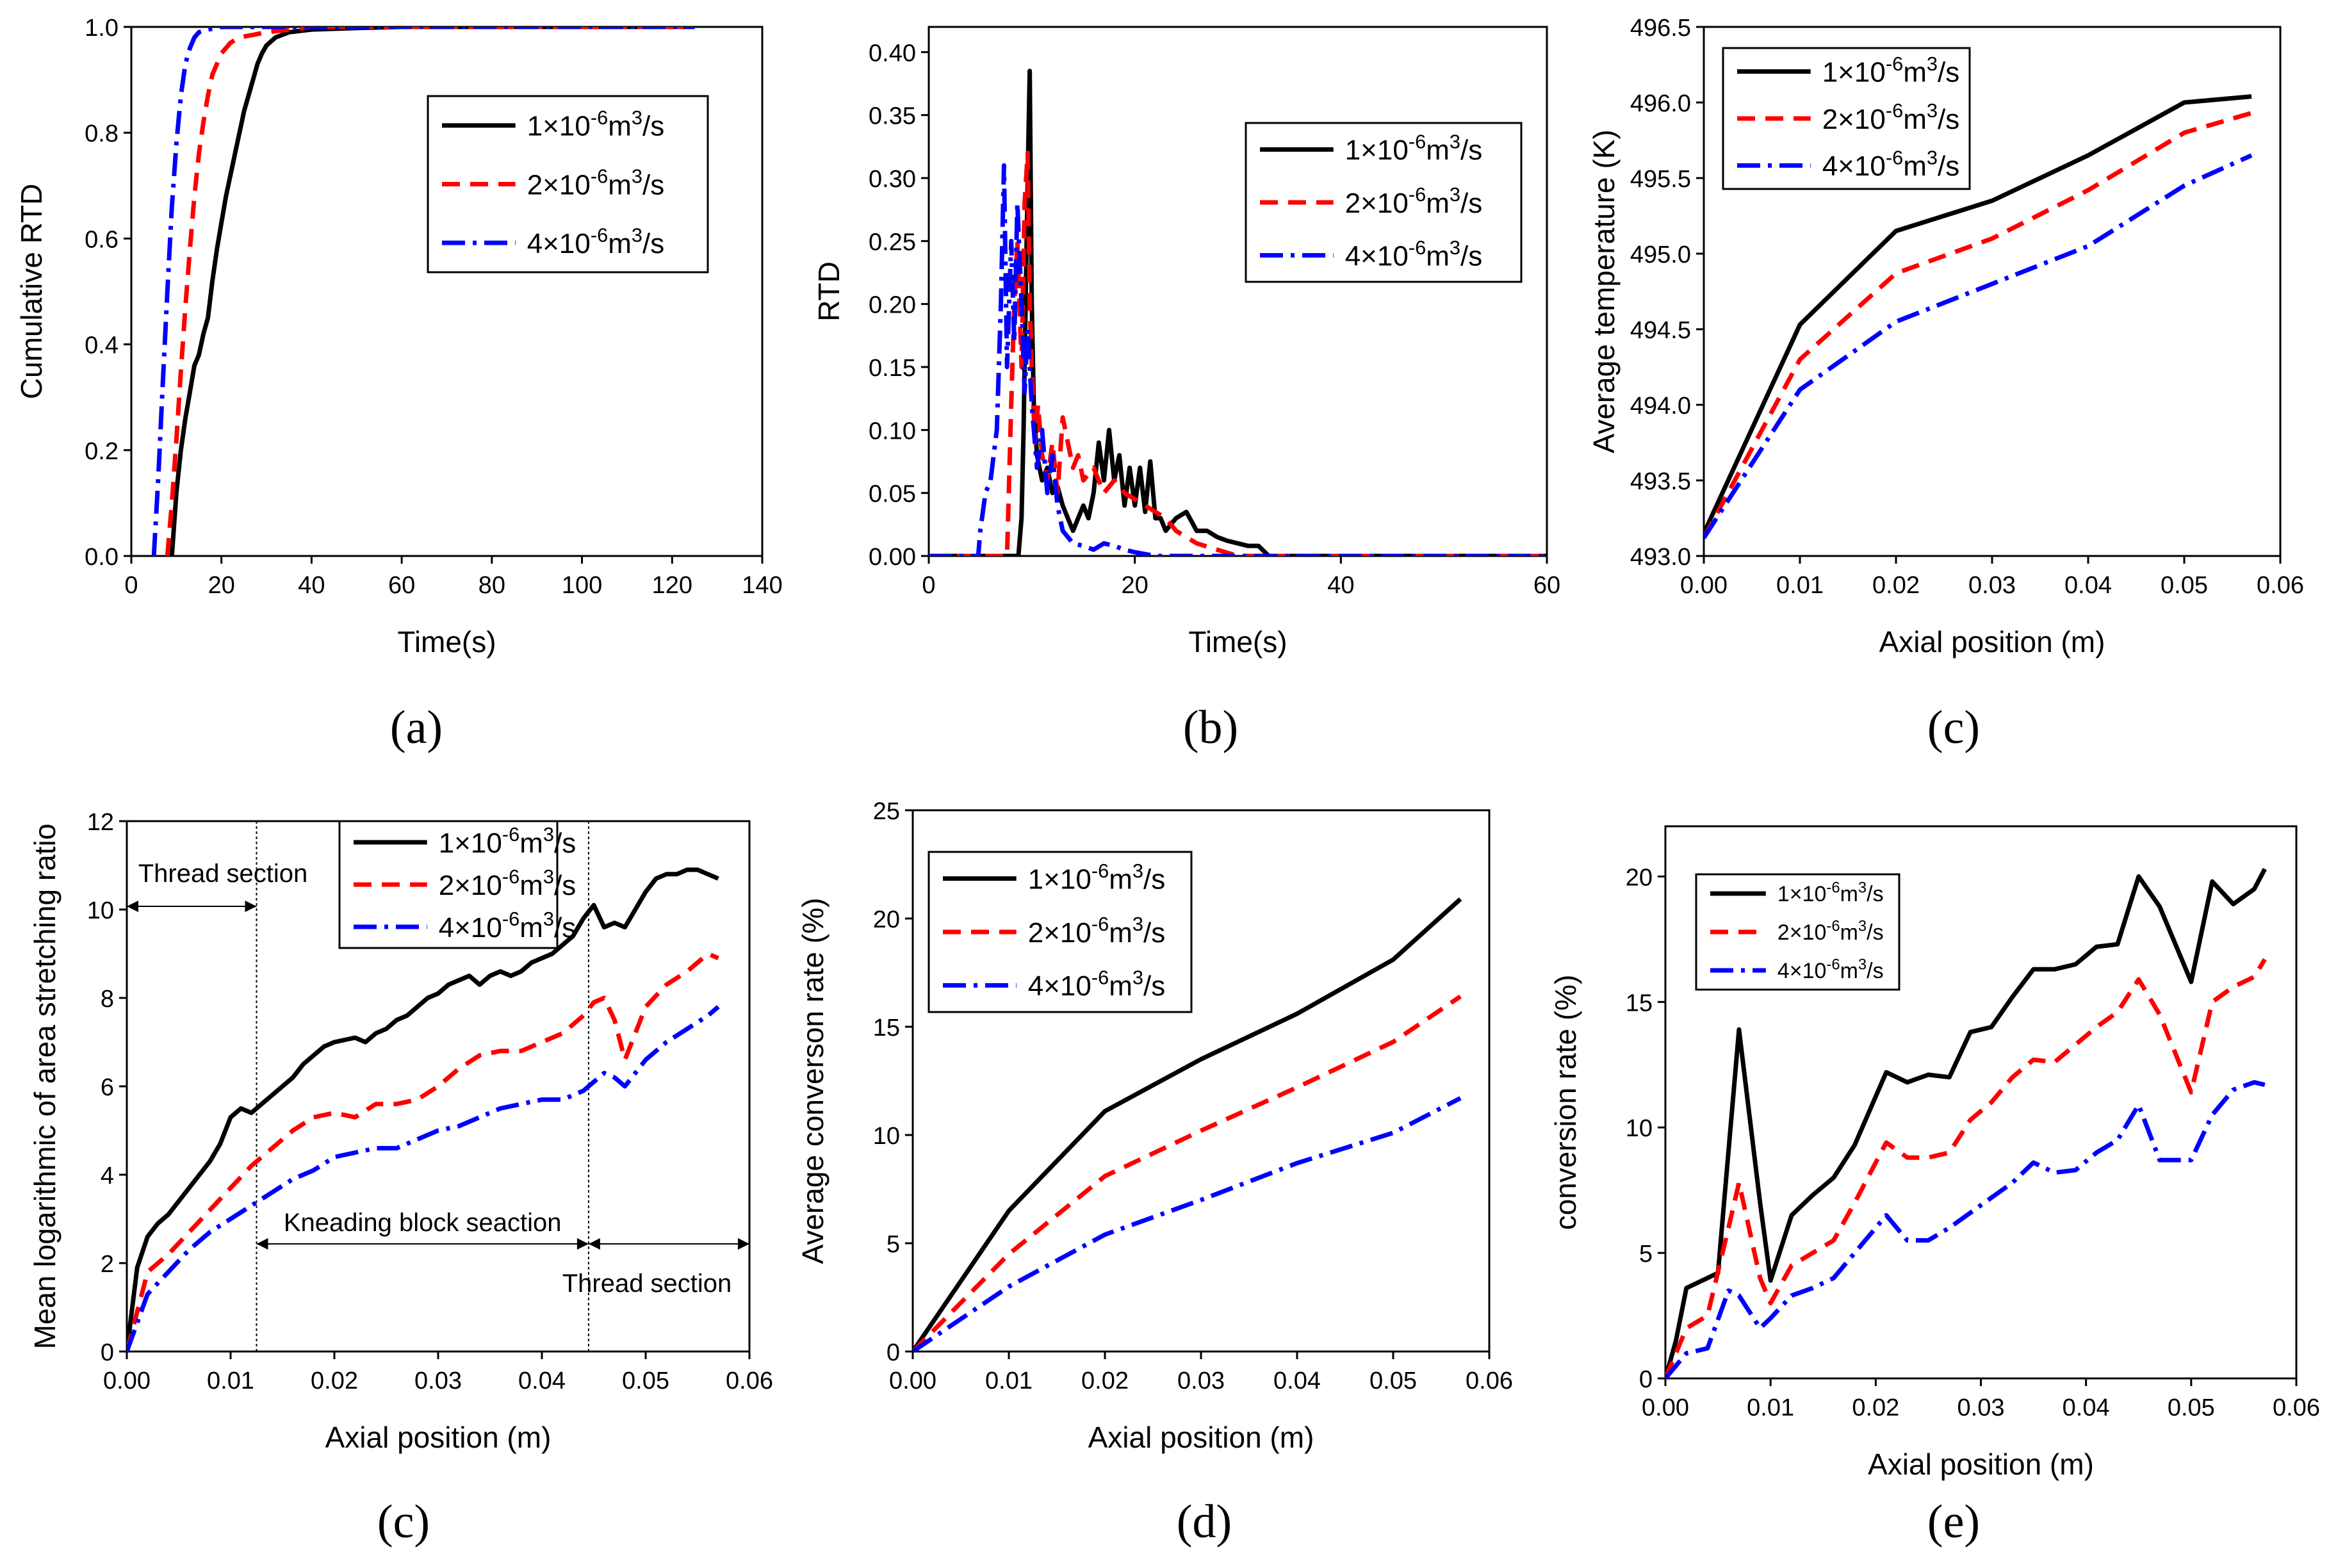 The image size is (2329, 1568). Describe the element at coordinates (101, 28) in the screenshot. I see `y-tick-label: 1.0` at that location.